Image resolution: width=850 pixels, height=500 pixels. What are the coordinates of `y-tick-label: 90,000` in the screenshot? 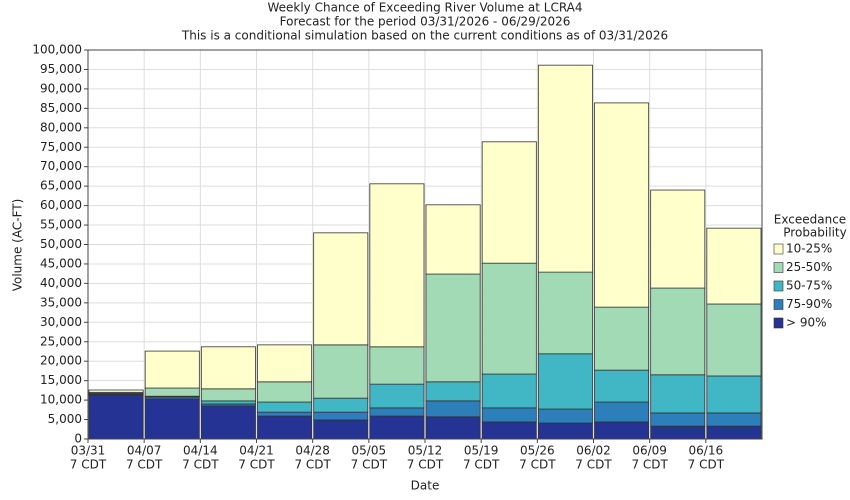 It's located at (61, 88).